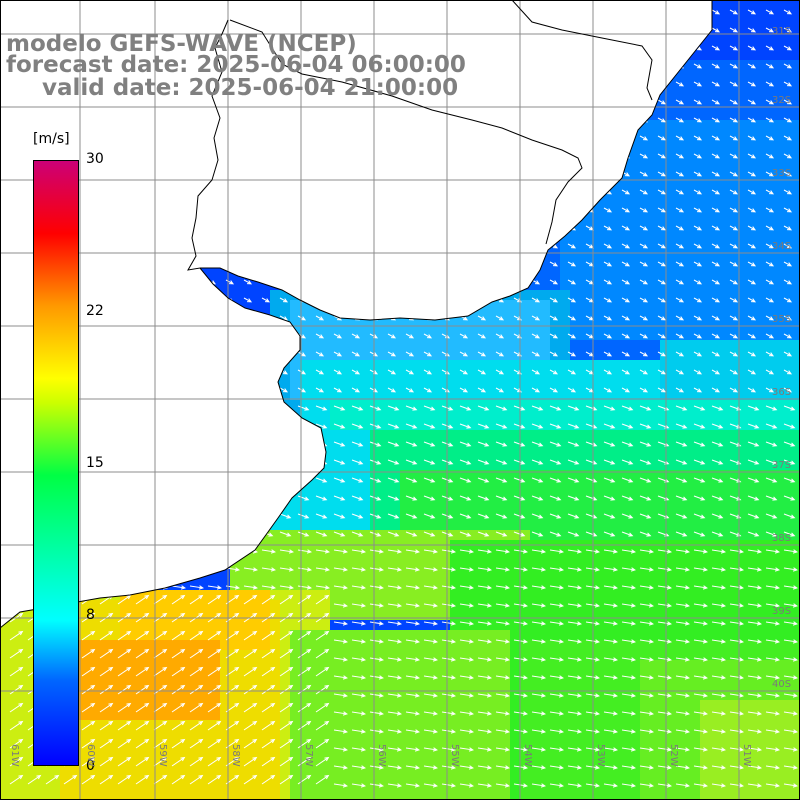 The image size is (800, 800). What do you see at coordinates (14, 755) in the screenshot?
I see `lon-label: 61W` at bounding box center [14, 755].